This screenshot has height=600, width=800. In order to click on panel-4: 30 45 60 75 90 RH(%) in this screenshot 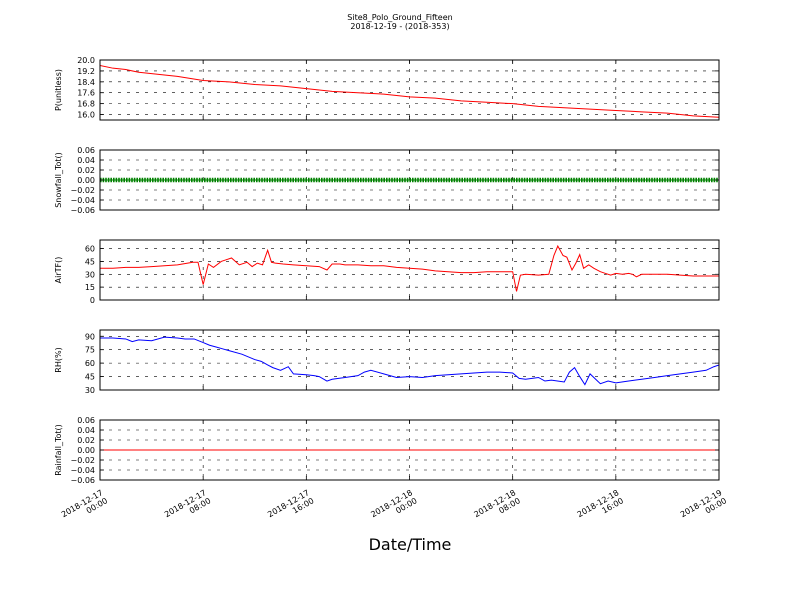, I will do `click(387, 362)`.